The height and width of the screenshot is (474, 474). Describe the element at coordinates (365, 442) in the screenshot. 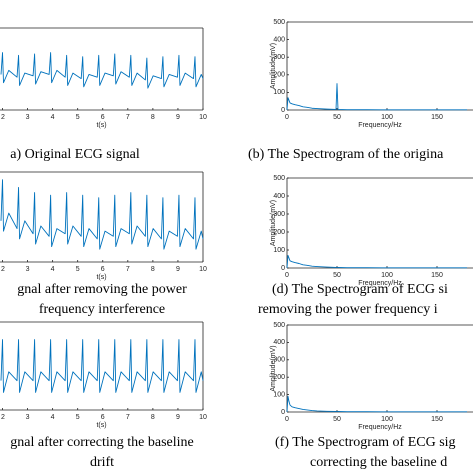

I see `panel-caption: (f) The Spectrogram of ECG sig` at that location.